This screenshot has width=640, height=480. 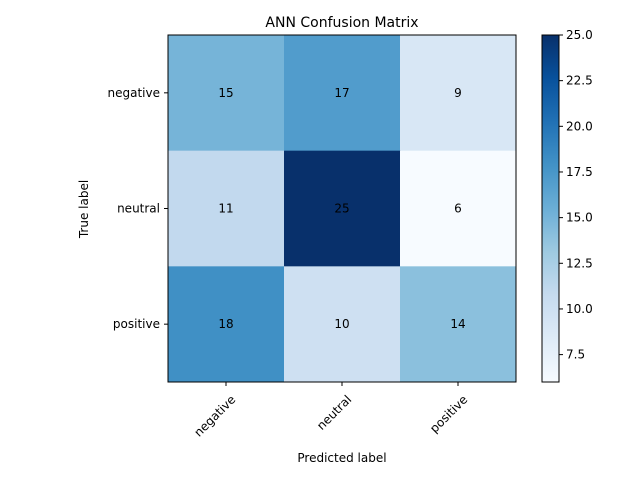 I want to click on cell-value-label: 6, so click(x=458, y=209).